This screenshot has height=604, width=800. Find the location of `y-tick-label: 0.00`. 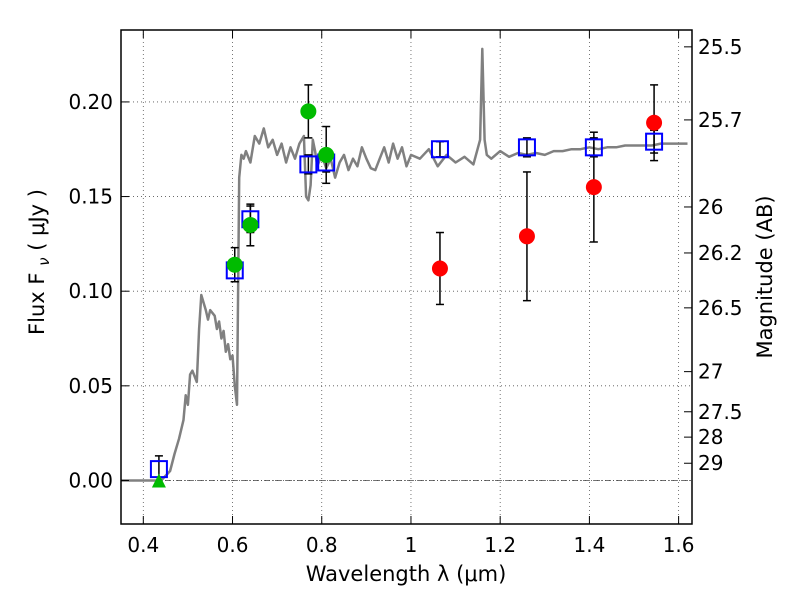

y-tick-label: 0.00 is located at coordinates (90, 480).